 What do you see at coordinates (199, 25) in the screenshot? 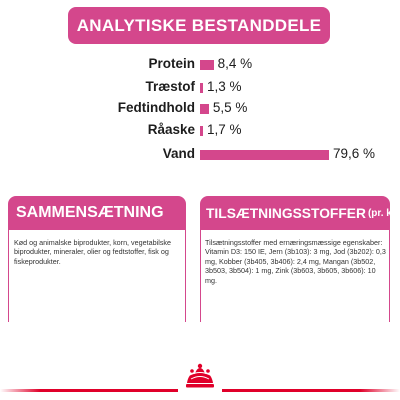
I see `section-title-analytical: ANALYTISKE BESTANDDELE` at bounding box center [199, 25].